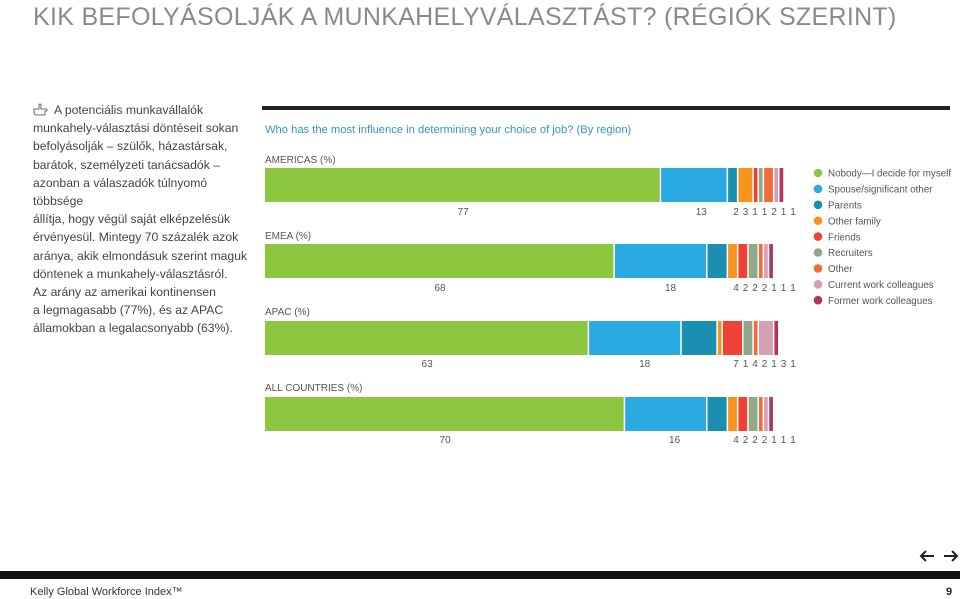 Image resolution: width=960 pixels, height=599 pixels. I want to click on value-label-2-8: 1, so click(793, 364).